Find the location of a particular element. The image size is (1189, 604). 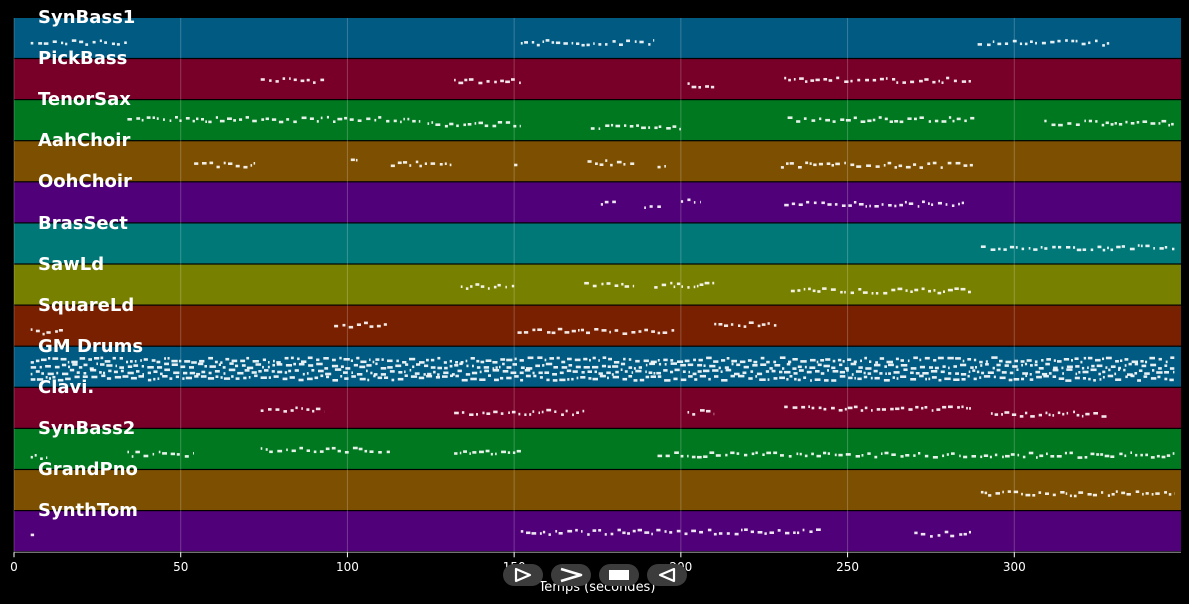

rewind-button is located at coordinates (667, 575).